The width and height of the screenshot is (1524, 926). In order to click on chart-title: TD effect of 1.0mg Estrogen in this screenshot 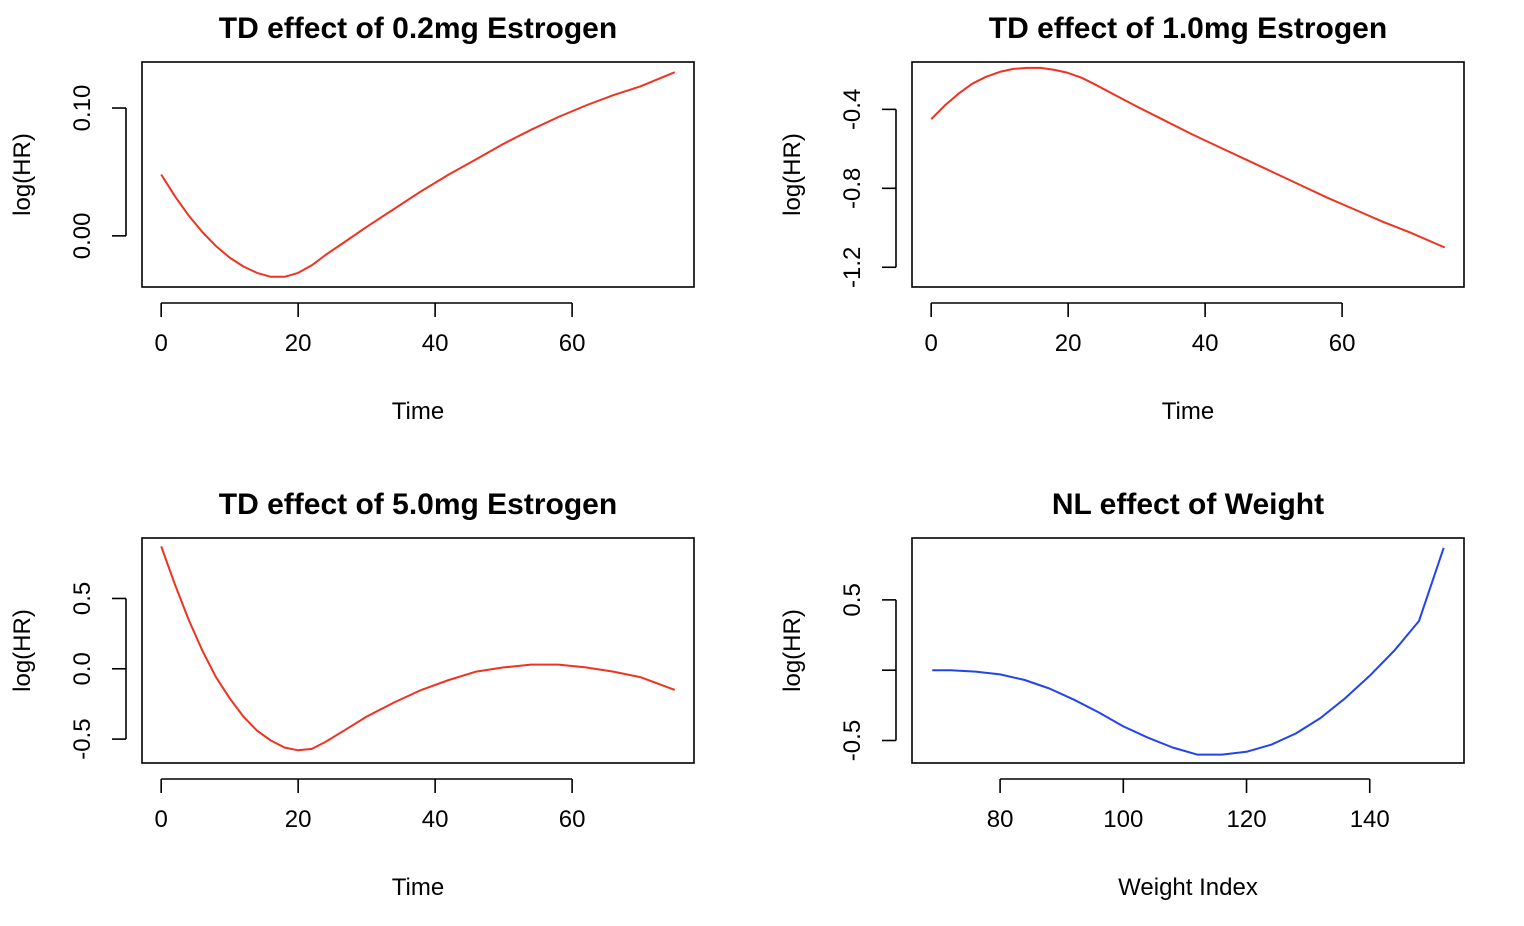, I will do `click(1188, 28)`.